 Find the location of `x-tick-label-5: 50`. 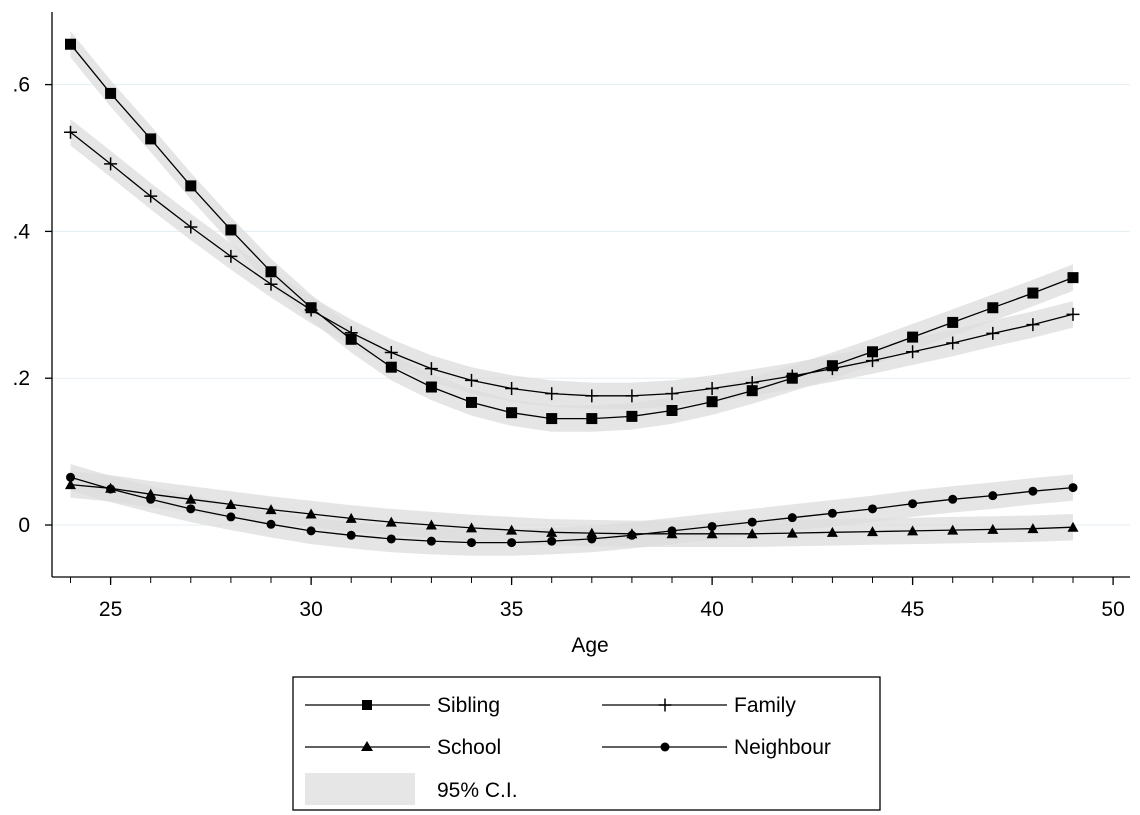

x-tick-label-5: 50 is located at coordinates (1112, 609).